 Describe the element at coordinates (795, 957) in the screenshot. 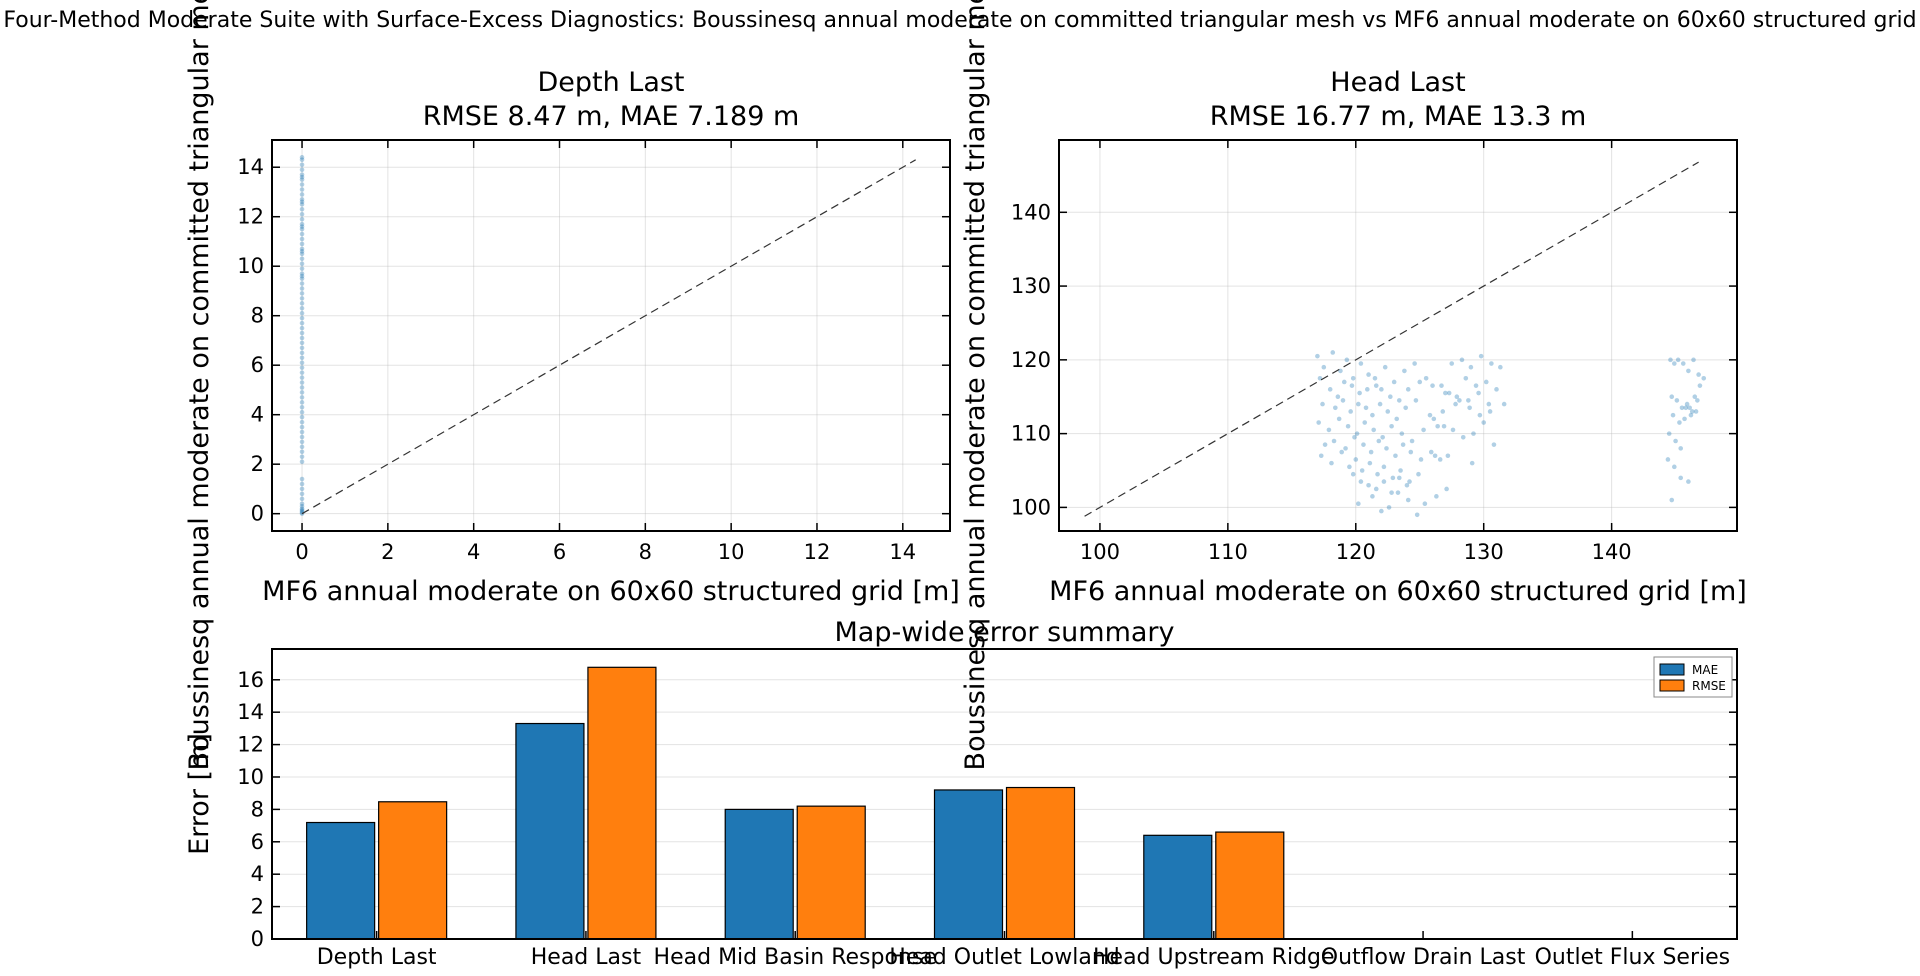

I see `x-tick-label: Head Mid Basin Response` at that location.